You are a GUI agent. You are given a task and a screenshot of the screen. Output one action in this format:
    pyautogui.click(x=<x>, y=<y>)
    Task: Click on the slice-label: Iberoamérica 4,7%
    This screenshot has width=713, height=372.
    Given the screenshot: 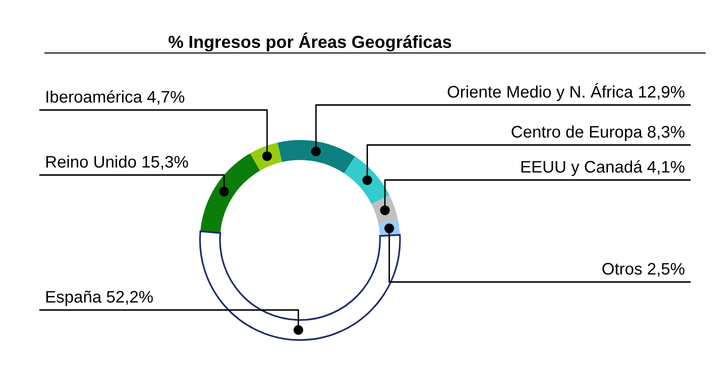 What is the action you would take?
    pyautogui.click(x=115, y=97)
    